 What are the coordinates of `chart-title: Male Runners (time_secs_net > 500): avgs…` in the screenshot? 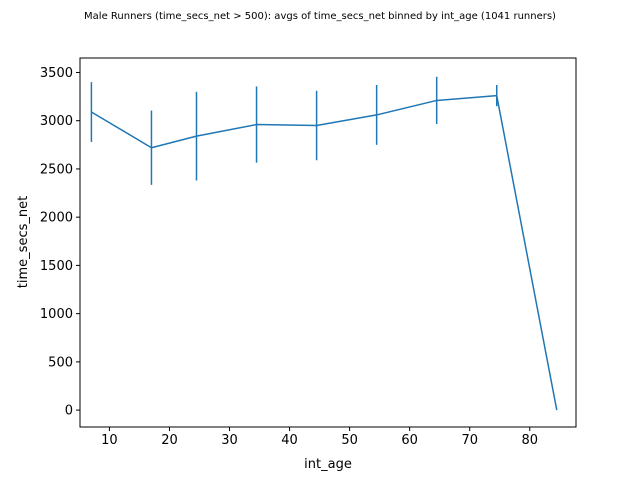 It's located at (320, 16).